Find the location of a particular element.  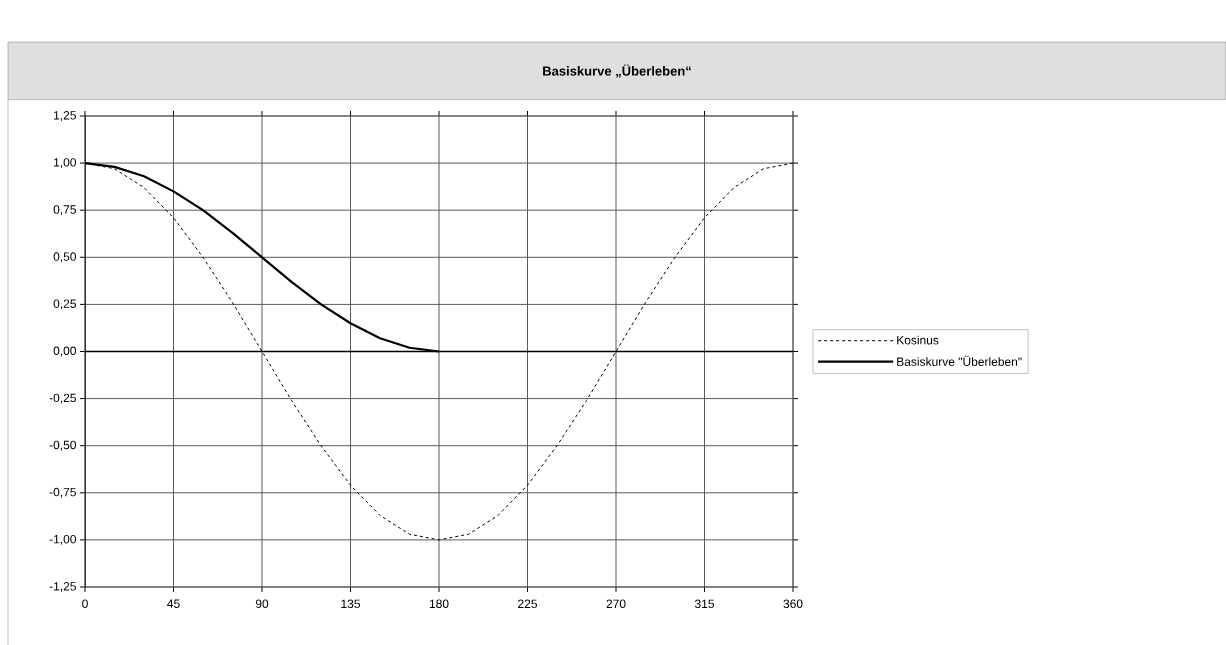

y-tick-label: 0,00 is located at coordinates (65, 351).